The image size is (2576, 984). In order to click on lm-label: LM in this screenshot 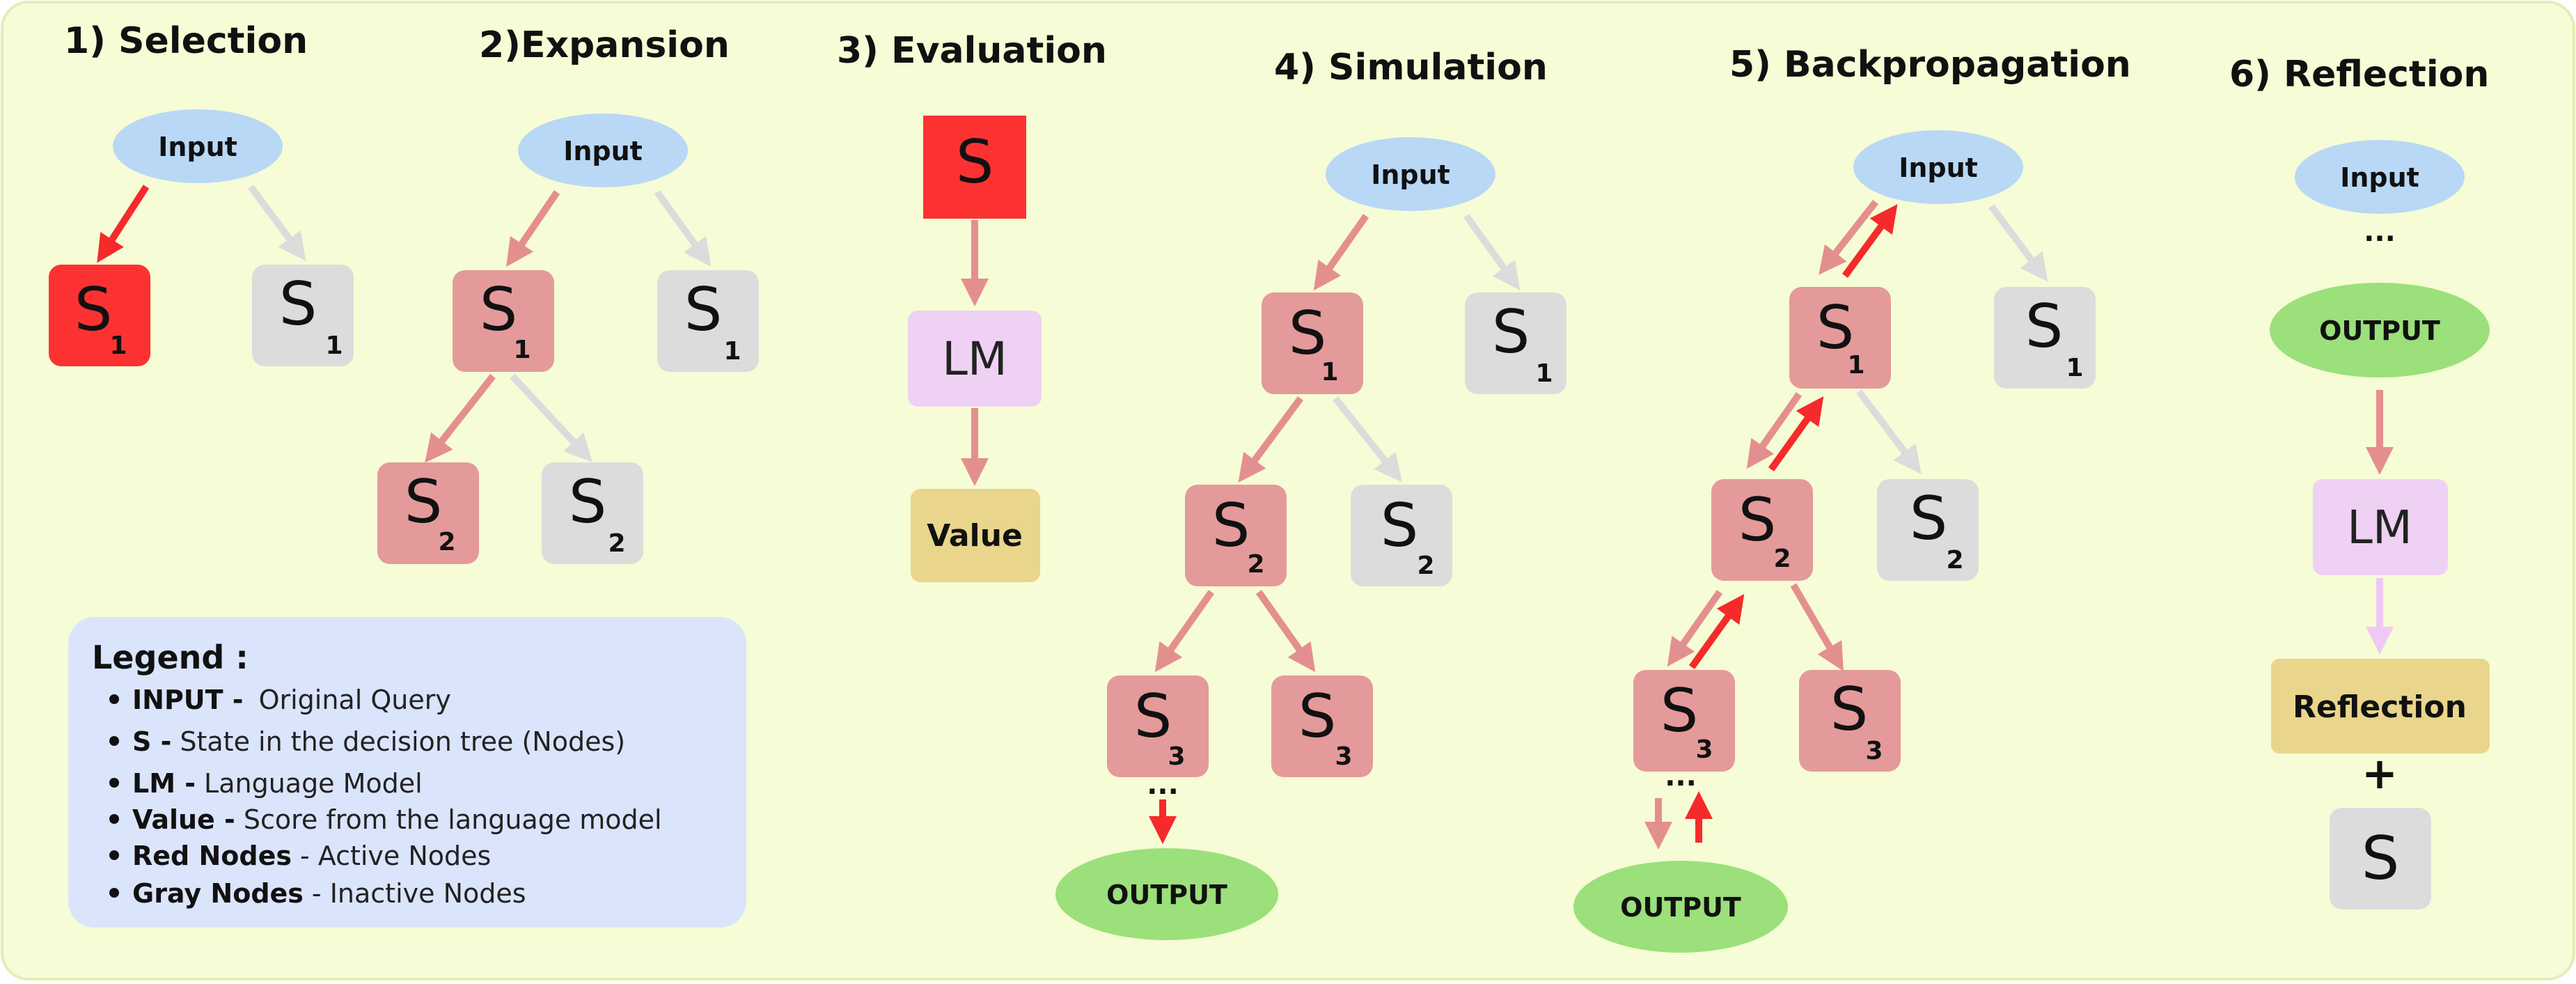, I will do `click(2379, 527)`.